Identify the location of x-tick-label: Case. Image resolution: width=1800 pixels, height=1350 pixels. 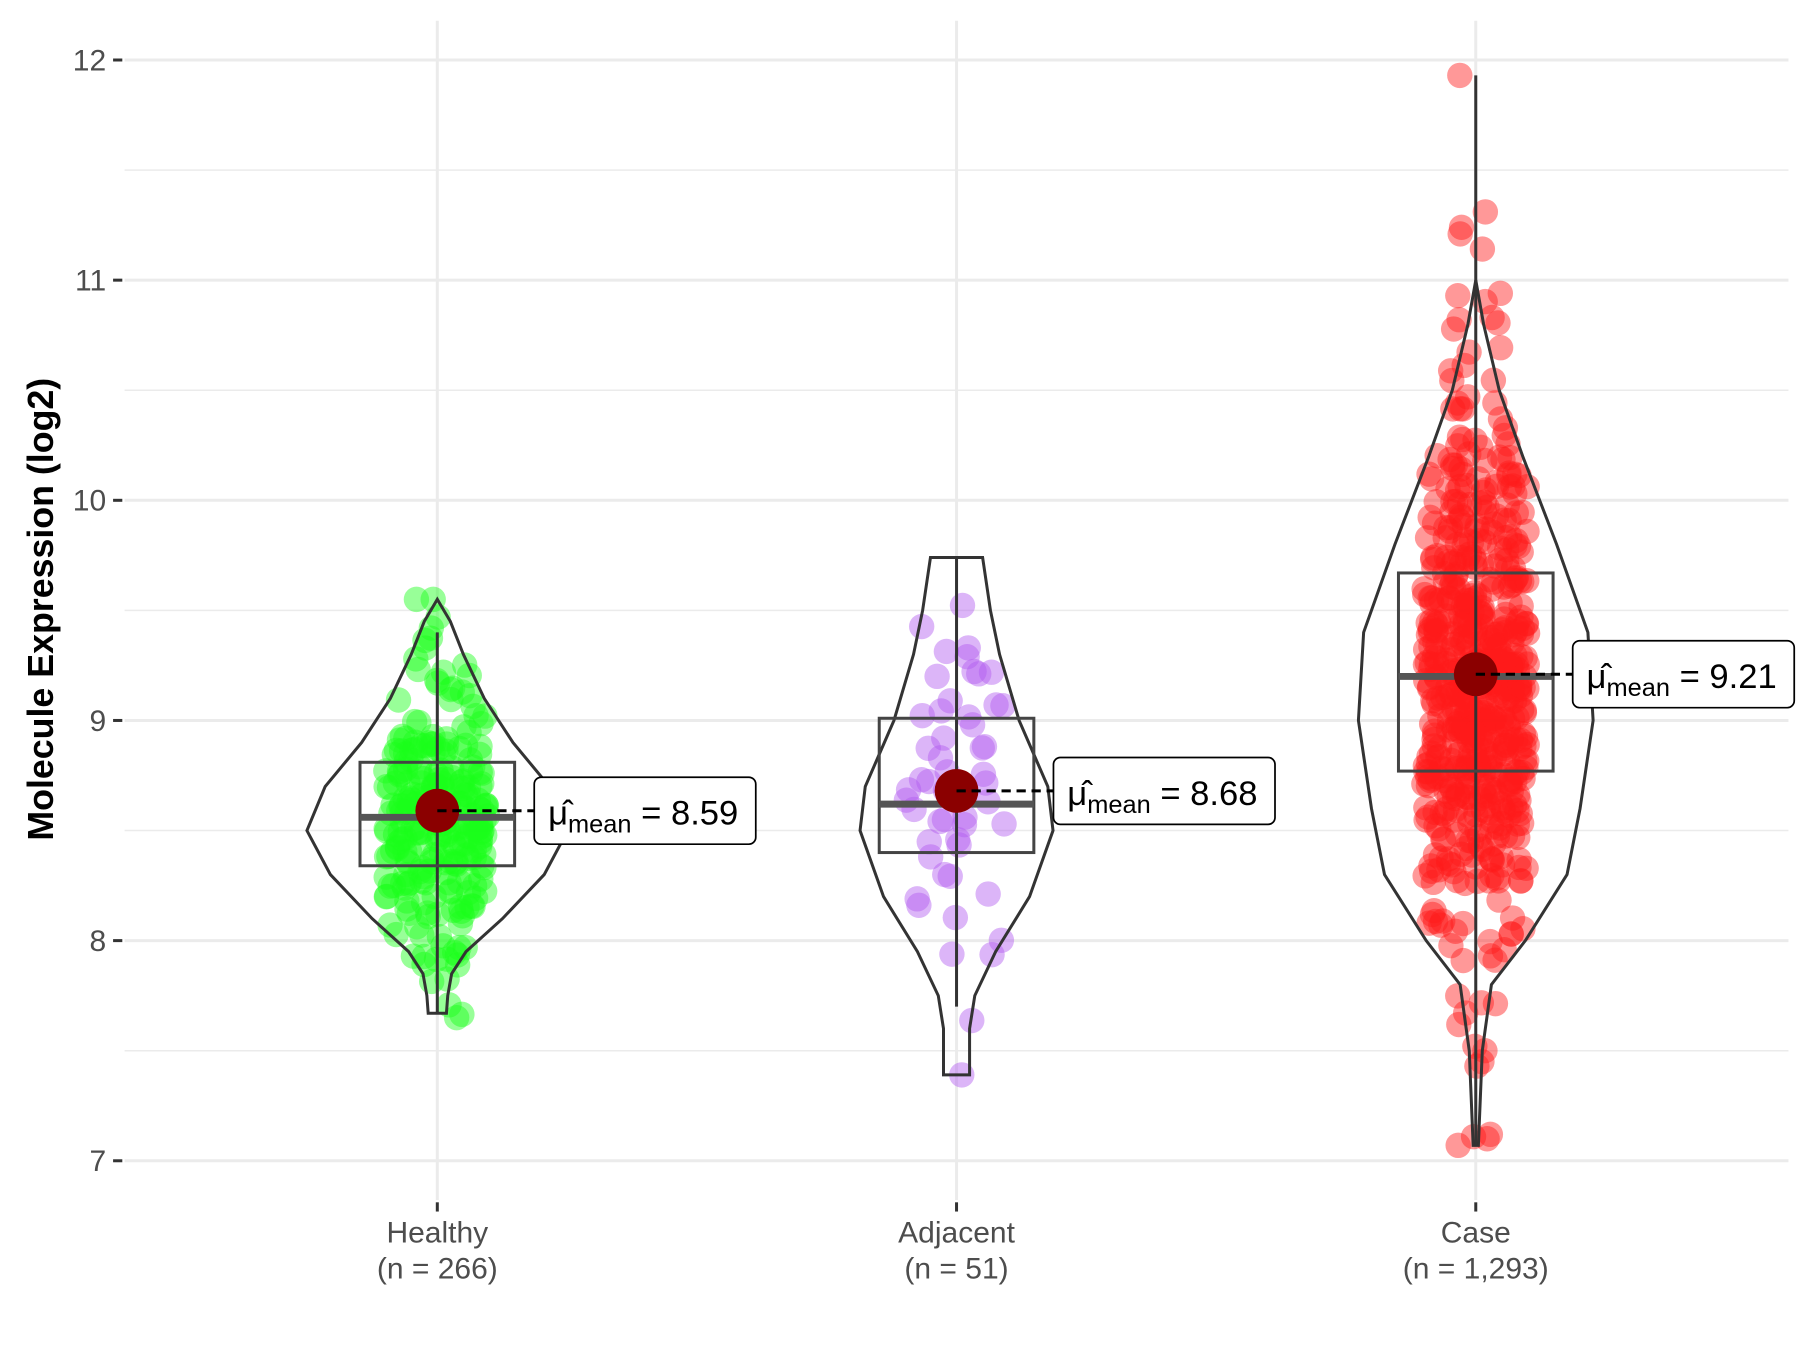
(1476, 1233).